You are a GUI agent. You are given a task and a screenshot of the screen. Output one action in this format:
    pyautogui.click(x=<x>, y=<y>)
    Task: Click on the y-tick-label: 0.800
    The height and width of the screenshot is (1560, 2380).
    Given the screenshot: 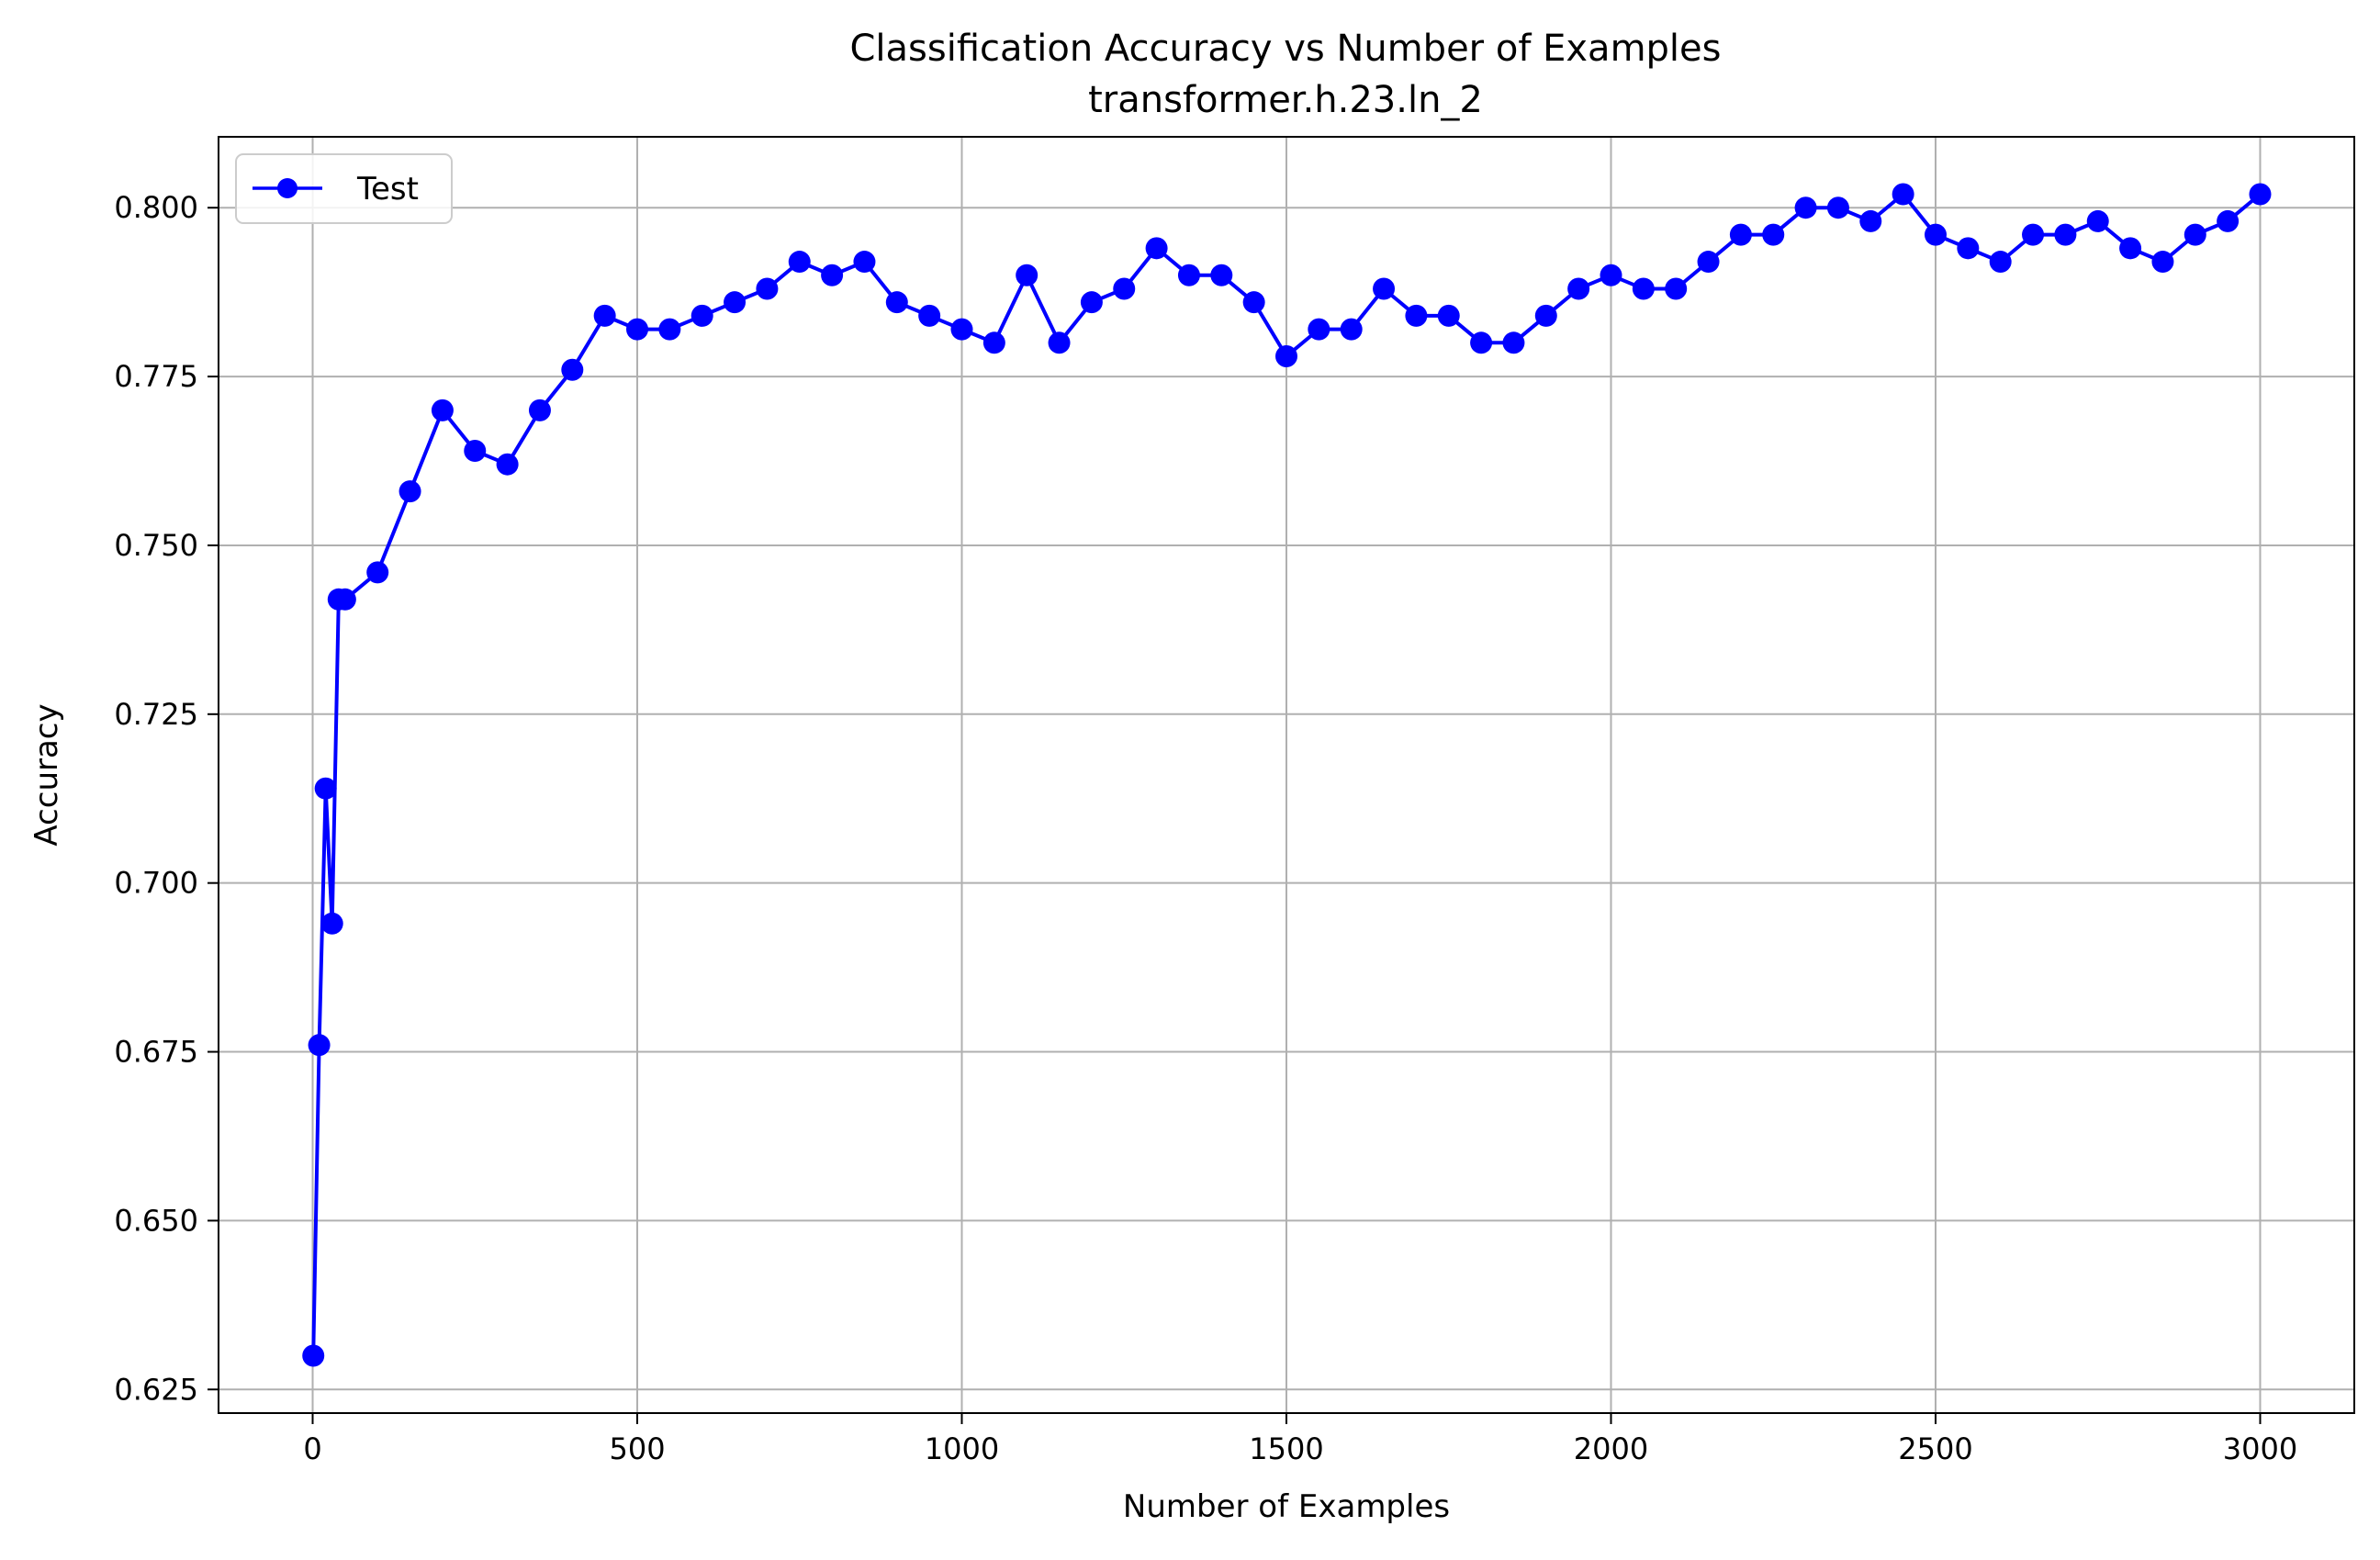 What is the action you would take?
    pyautogui.click(x=156, y=207)
    